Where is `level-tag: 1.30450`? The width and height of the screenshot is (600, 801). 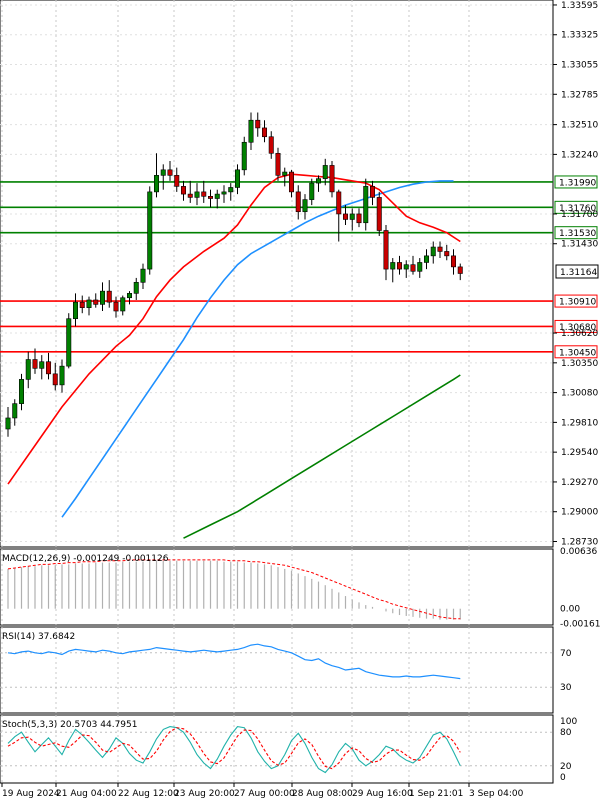
level-tag: 1.30450 is located at coordinates (577, 353).